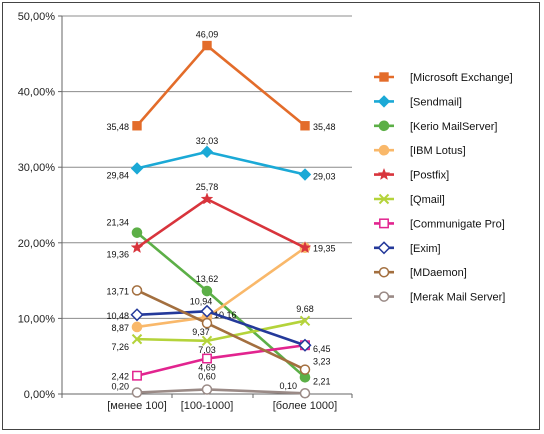 The width and height of the screenshot is (544, 434). I want to click on x-tick-label: [более 1000], so click(305, 406).